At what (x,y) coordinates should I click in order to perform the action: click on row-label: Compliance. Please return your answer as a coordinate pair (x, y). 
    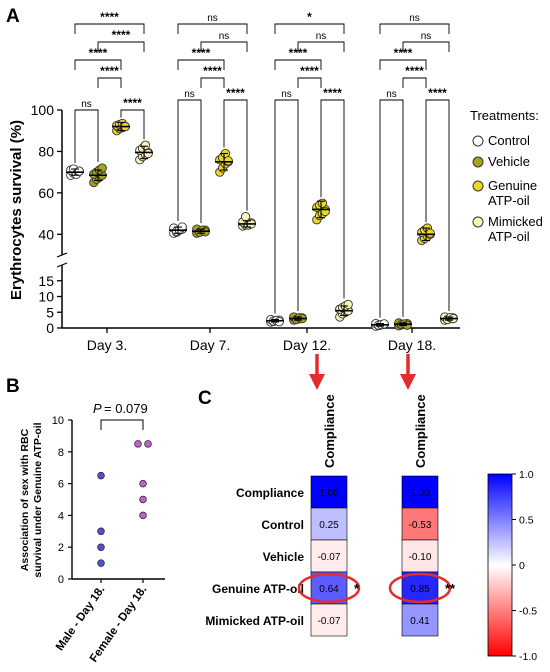
    Looking at the image, I should click on (270, 493).